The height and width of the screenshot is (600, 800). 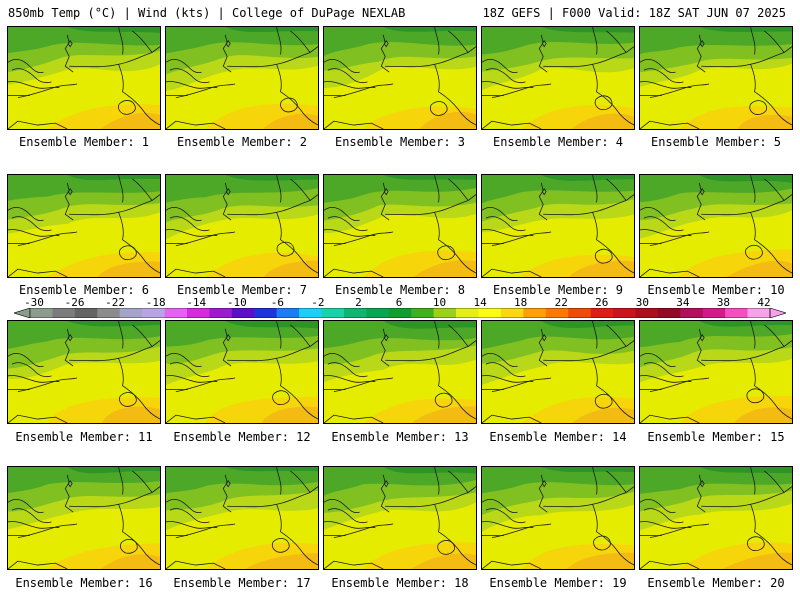 I want to click on ensemble-member-label: Ensemble Member: 2, so click(x=242, y=142).